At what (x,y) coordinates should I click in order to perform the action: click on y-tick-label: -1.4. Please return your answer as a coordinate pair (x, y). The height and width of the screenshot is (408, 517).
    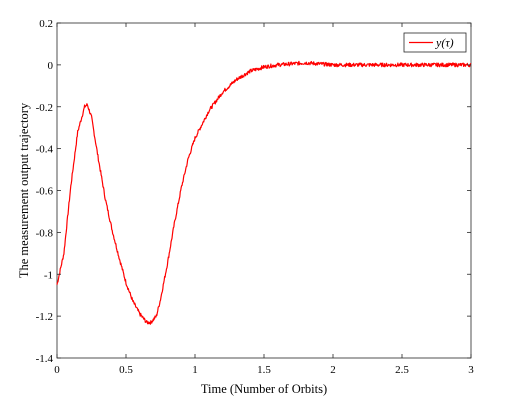
    Looking at the image, I should click on (45, 359).